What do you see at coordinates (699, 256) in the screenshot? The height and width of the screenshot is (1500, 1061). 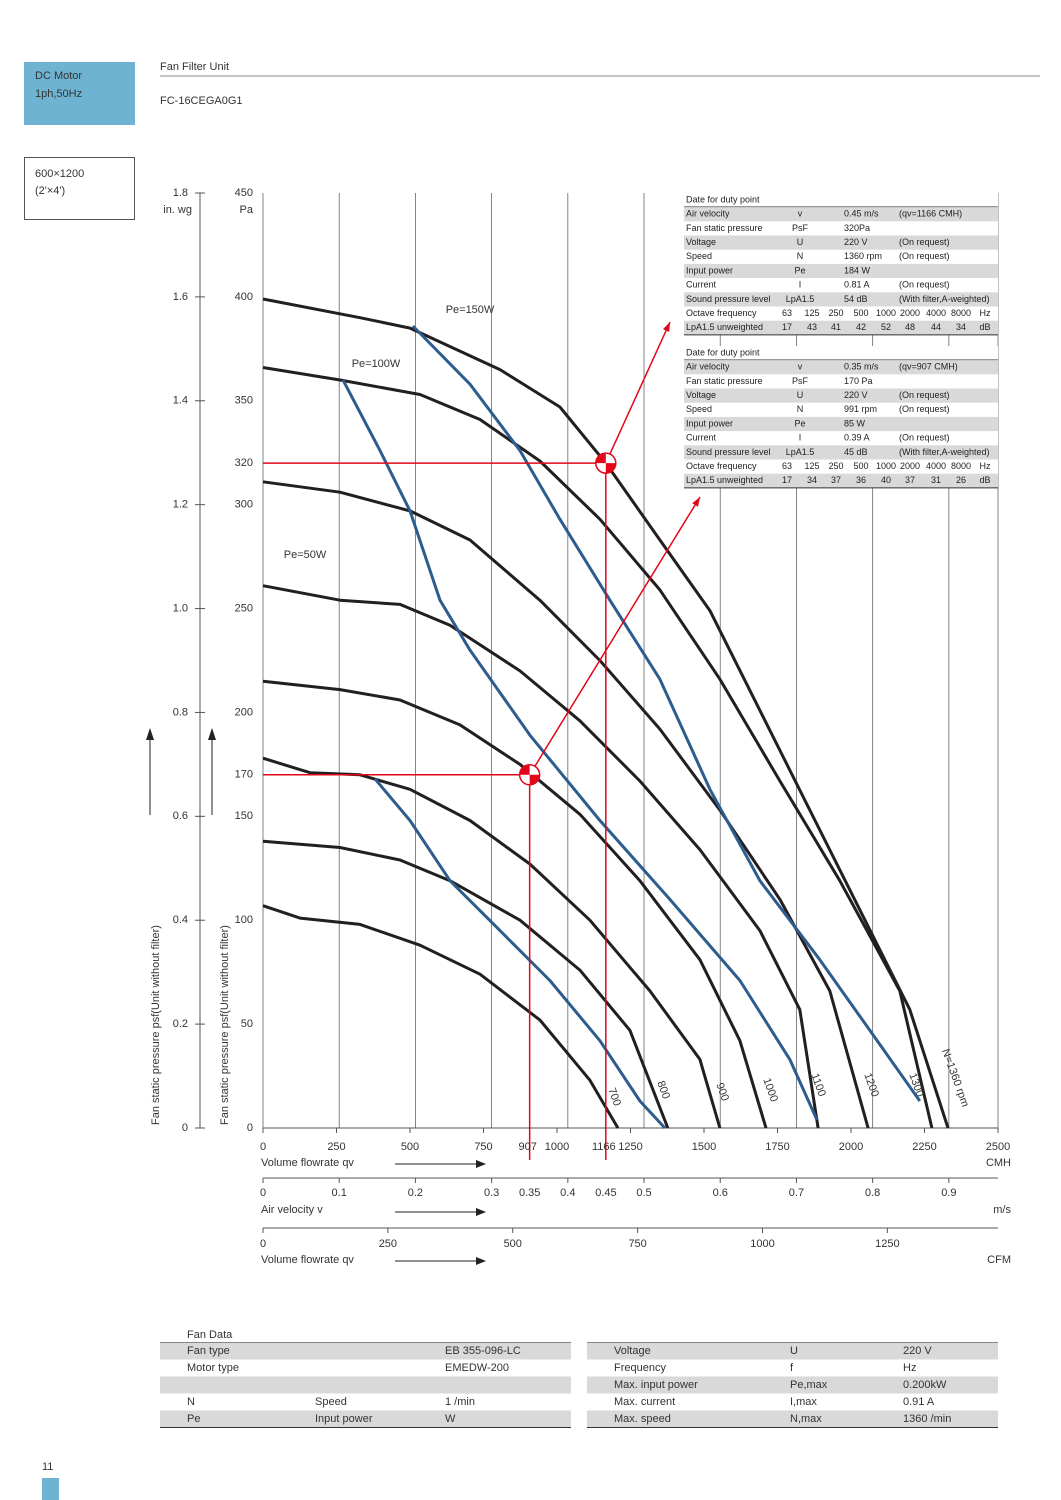 I see `table-cell: Speed` at bounding box center [699, 256].